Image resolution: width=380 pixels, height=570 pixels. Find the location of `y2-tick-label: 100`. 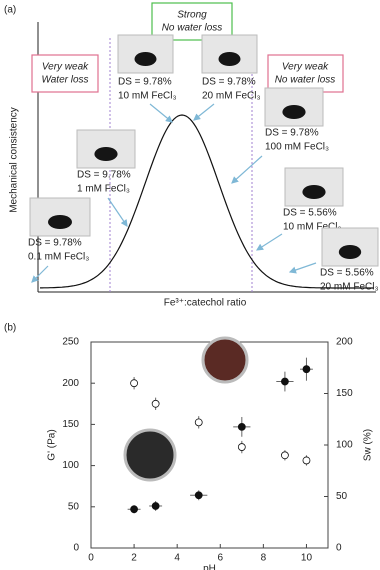

y2-tick-label: 100 is located at coordinates (344, 445).